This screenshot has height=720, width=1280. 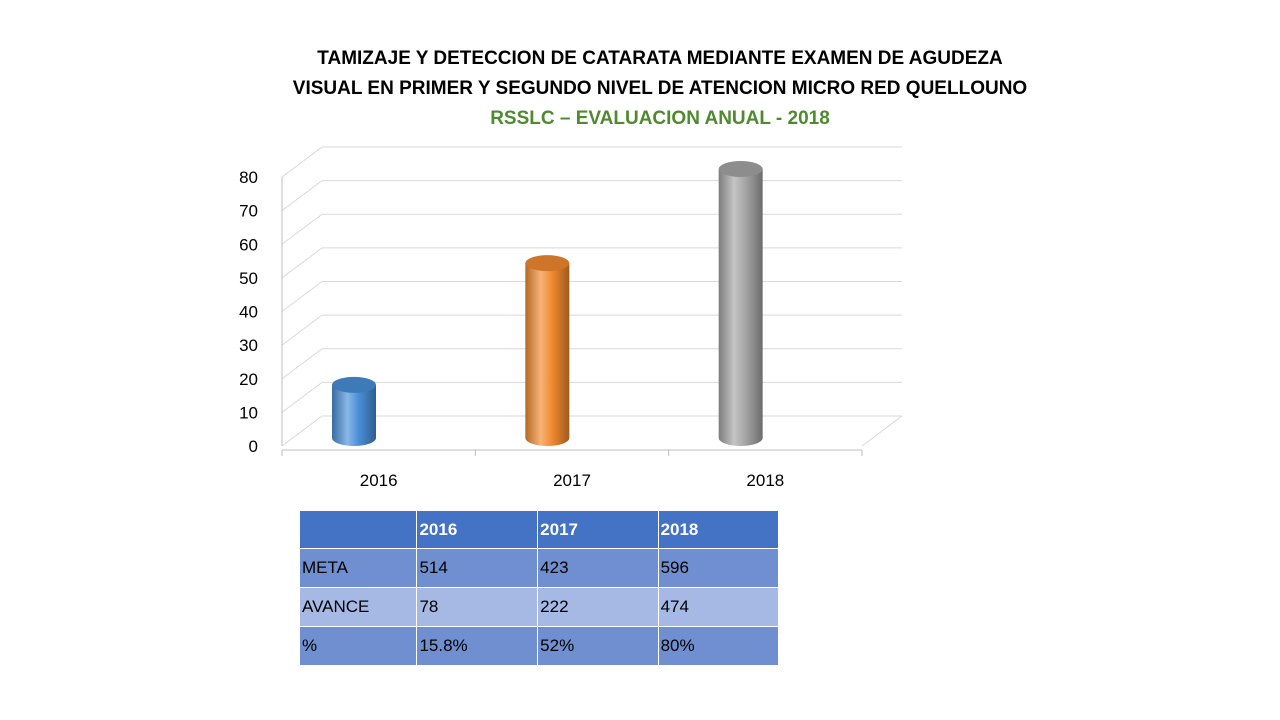 What do you see at coordinates (358, 529) in the screenshot?
I see `table-header-corner` at bounding box center [358, 529].